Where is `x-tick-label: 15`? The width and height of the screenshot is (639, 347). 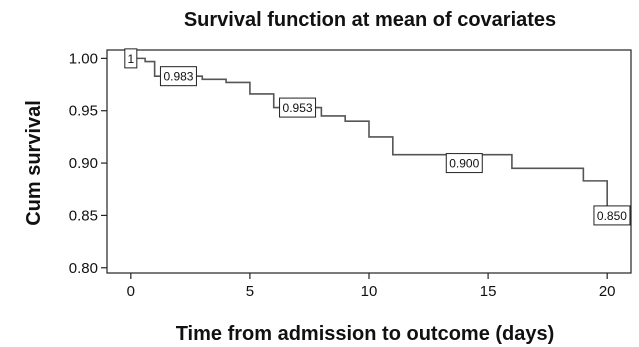 x-tick-label: 15 is located at coordinates (488, 291).